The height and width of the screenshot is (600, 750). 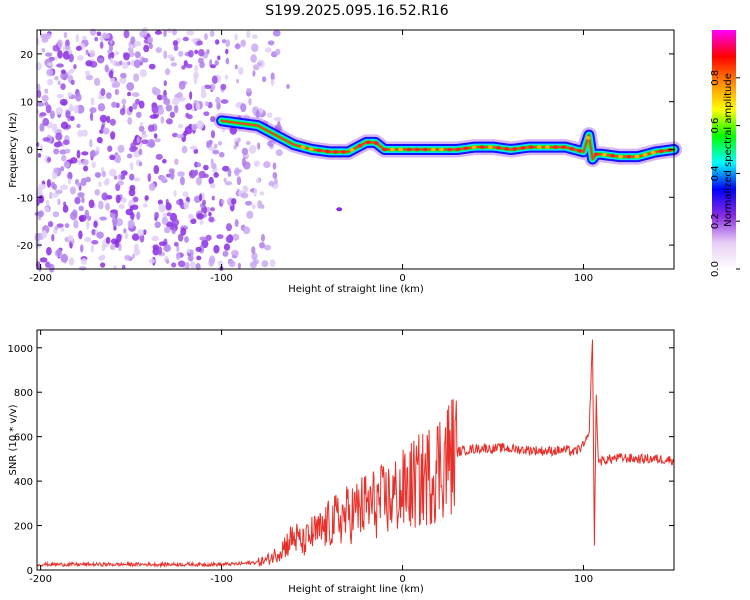 I want to click on spectrogram-xtick-label: -200, so click(x=40, y=278).